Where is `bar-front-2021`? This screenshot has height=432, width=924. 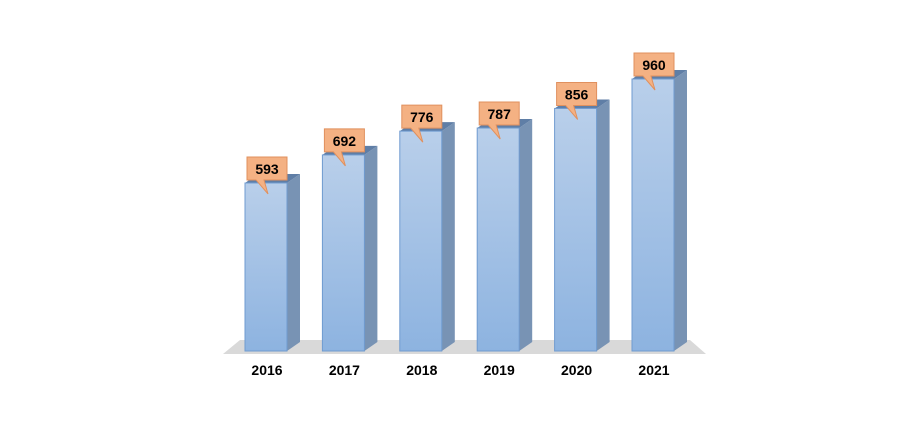
bar-front-2021 is located at coordinates (653, 215).